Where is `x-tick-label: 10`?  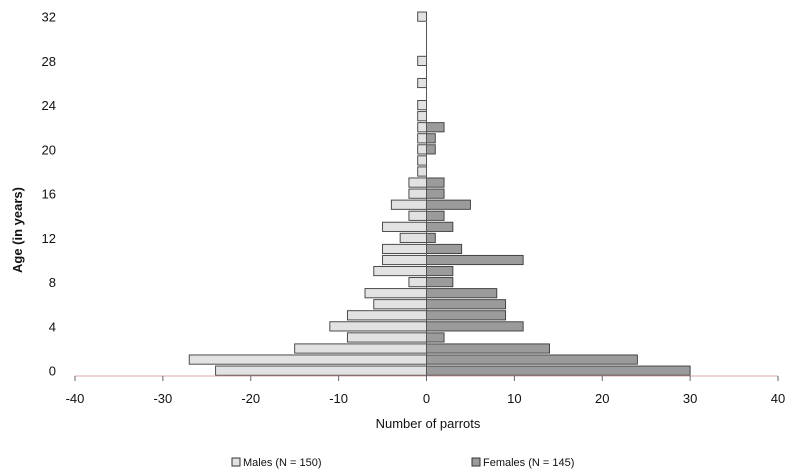 x-tick-label: 10 is located at coordinates (514, 398).